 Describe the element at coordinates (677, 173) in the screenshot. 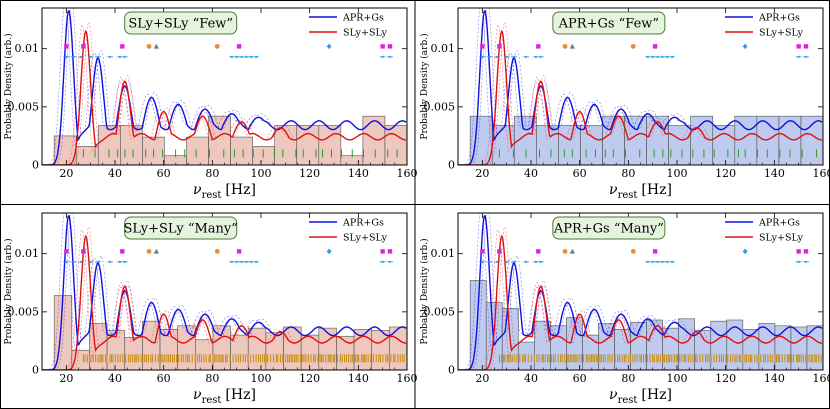

I see `x-tick-label: 100` at that location.